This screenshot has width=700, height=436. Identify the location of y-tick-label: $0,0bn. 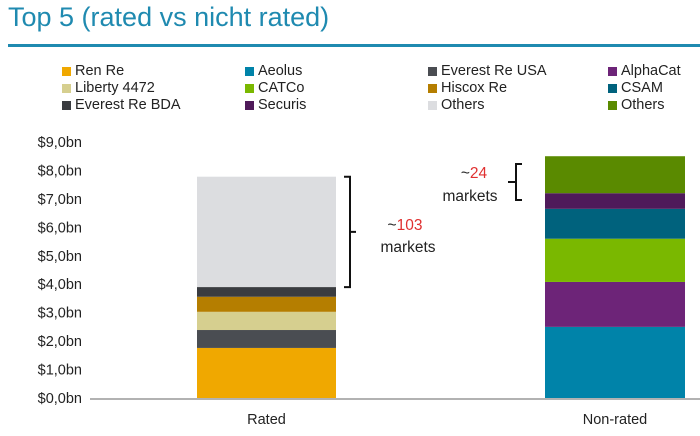
(60, 399).